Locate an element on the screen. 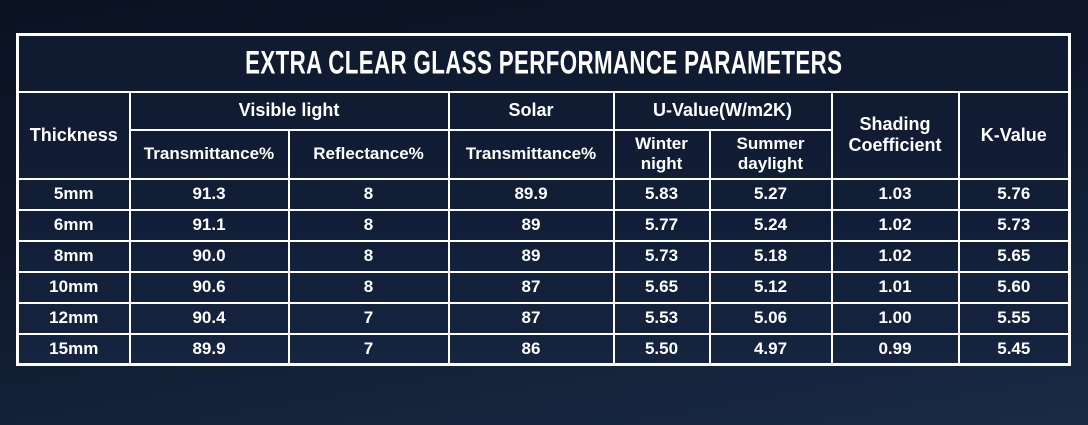 The width and height of the screenshot is (1088, 425). cell-thickness: 8mm is located at coordinates (73, 256).